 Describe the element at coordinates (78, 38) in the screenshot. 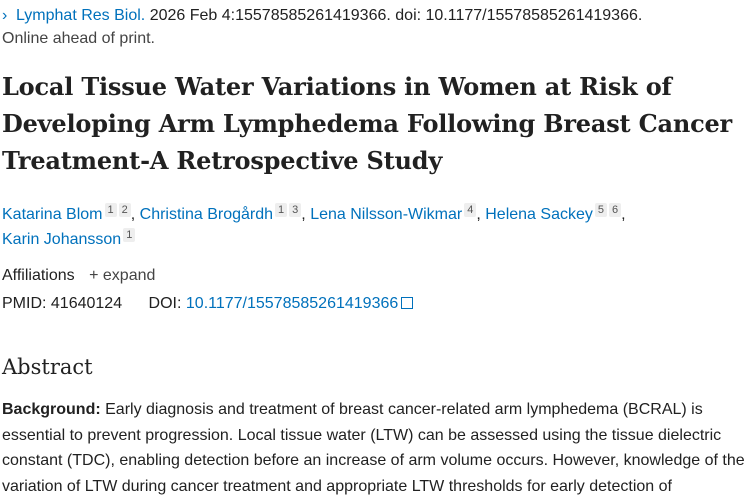

I see `publication-status: Online ahead of print.` at that location.